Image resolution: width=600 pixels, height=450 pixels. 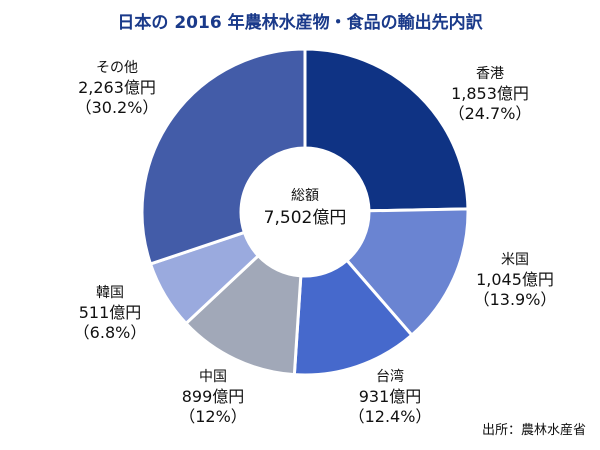 I want to click on slice-percent: （30.2%）, so click(x=117, y=107).